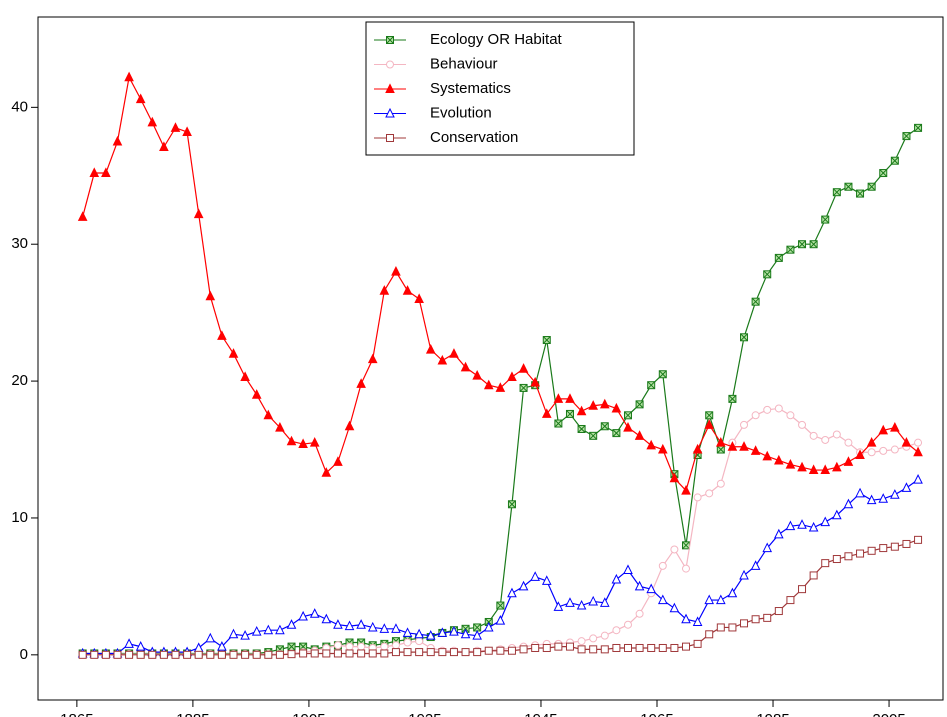 The width and height of the screenshot is (947, 717). I want to click on legend-marker, so click(390, 88).